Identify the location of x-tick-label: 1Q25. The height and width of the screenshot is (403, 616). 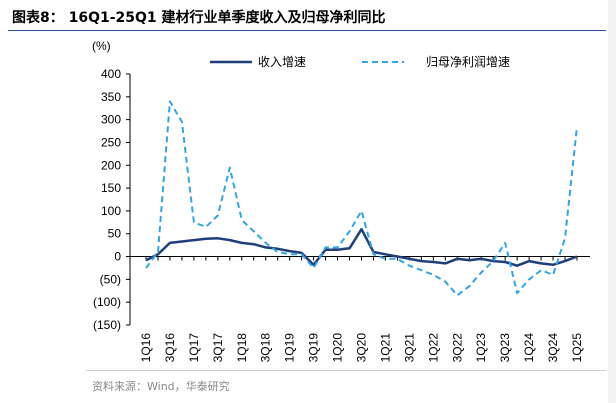
(577, 348).